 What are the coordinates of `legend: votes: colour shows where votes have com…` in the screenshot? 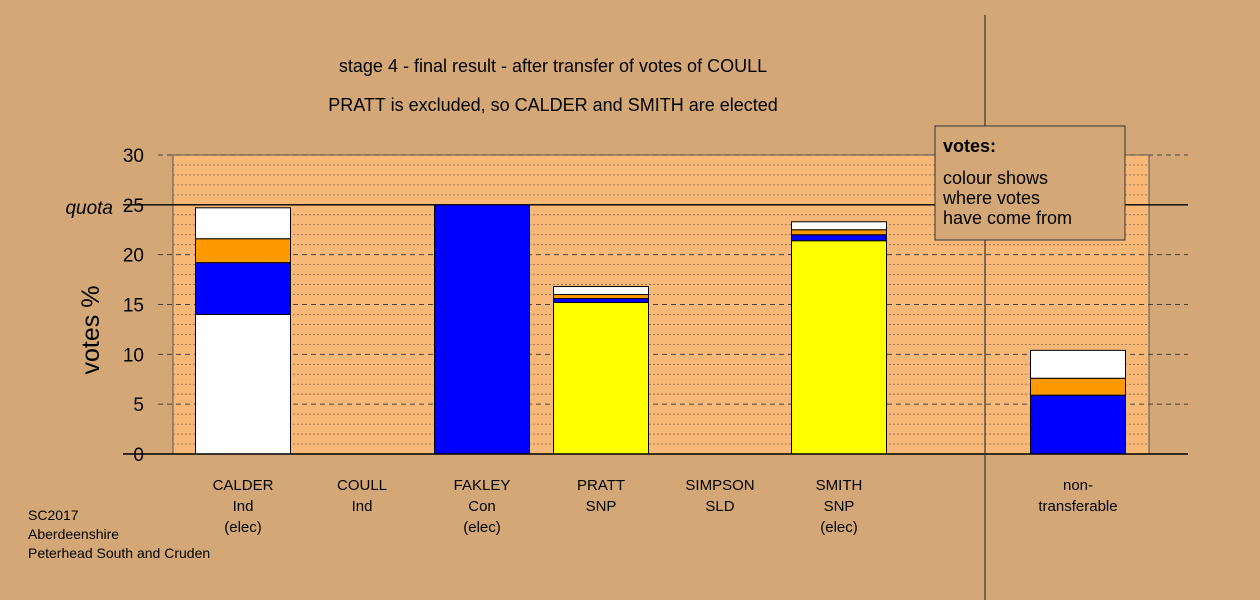 It's located at (1030, 183).